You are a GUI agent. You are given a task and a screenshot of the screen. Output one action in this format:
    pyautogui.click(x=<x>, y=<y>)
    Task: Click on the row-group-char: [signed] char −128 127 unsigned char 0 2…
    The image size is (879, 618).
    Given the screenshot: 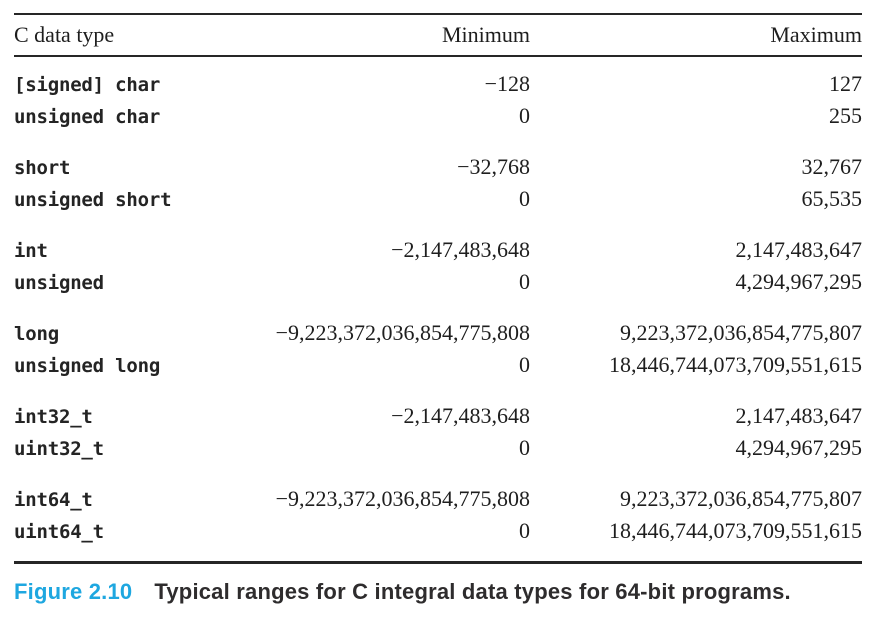 What is the action you would take?
    pyautogui.click(x=438, y=100)
    